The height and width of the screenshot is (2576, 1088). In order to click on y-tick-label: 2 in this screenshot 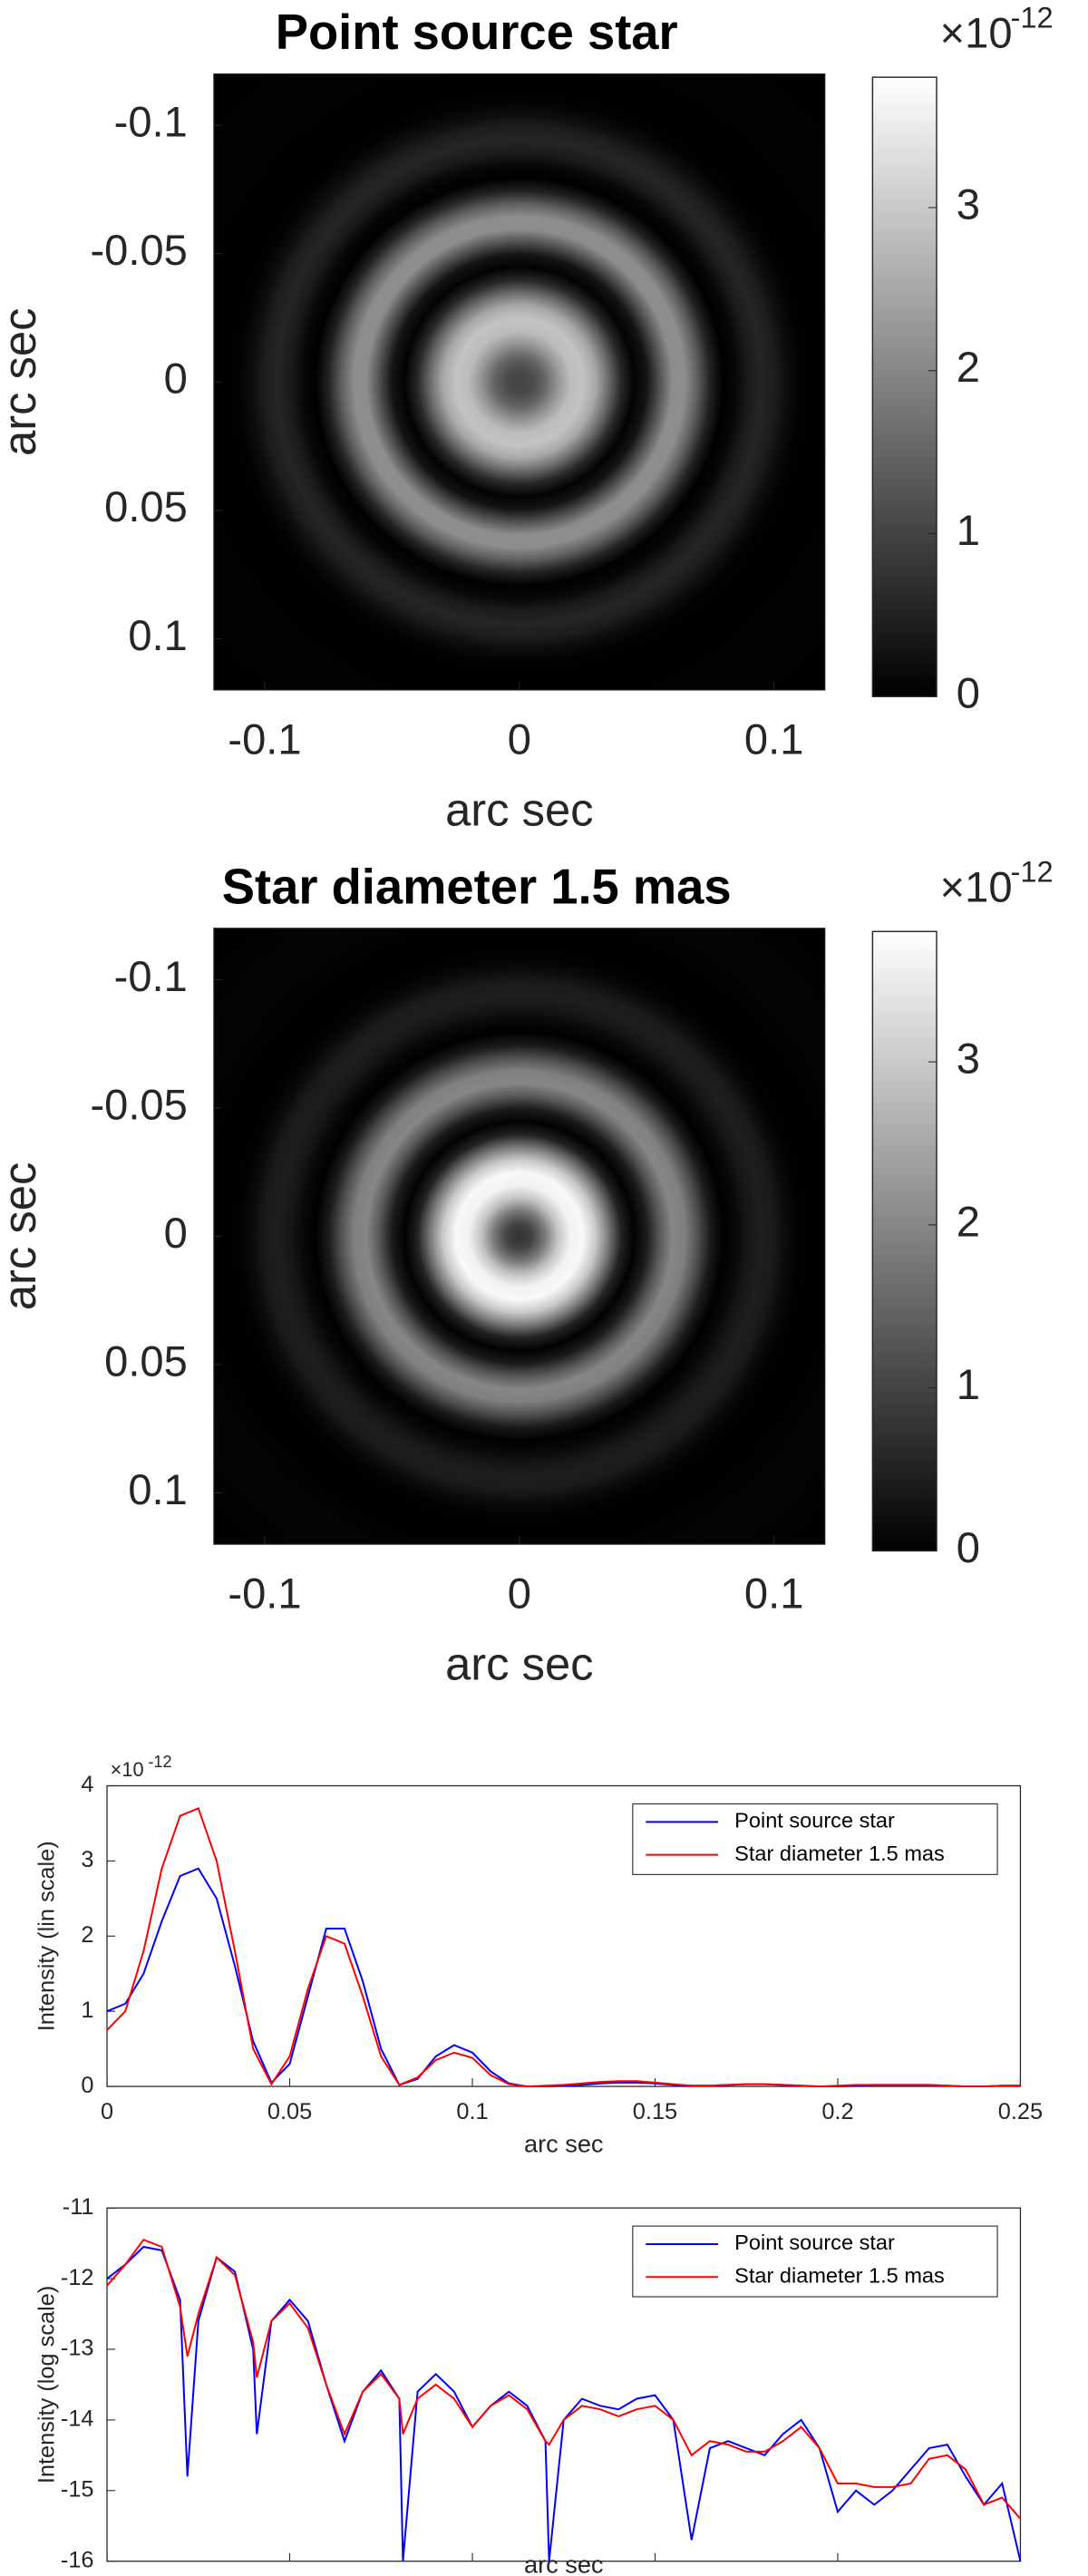, I will do `click(87, 1935)`.